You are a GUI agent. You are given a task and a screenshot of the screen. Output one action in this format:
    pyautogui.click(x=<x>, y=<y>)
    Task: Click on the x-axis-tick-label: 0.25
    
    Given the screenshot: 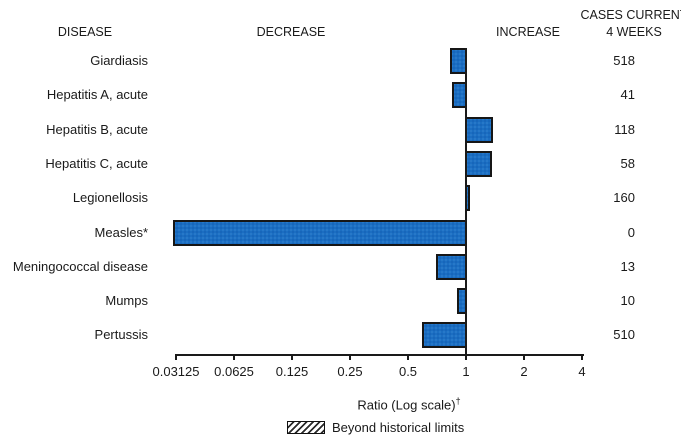 What is the action you would take?
    pyautogui.click(x=350, y=371)
    